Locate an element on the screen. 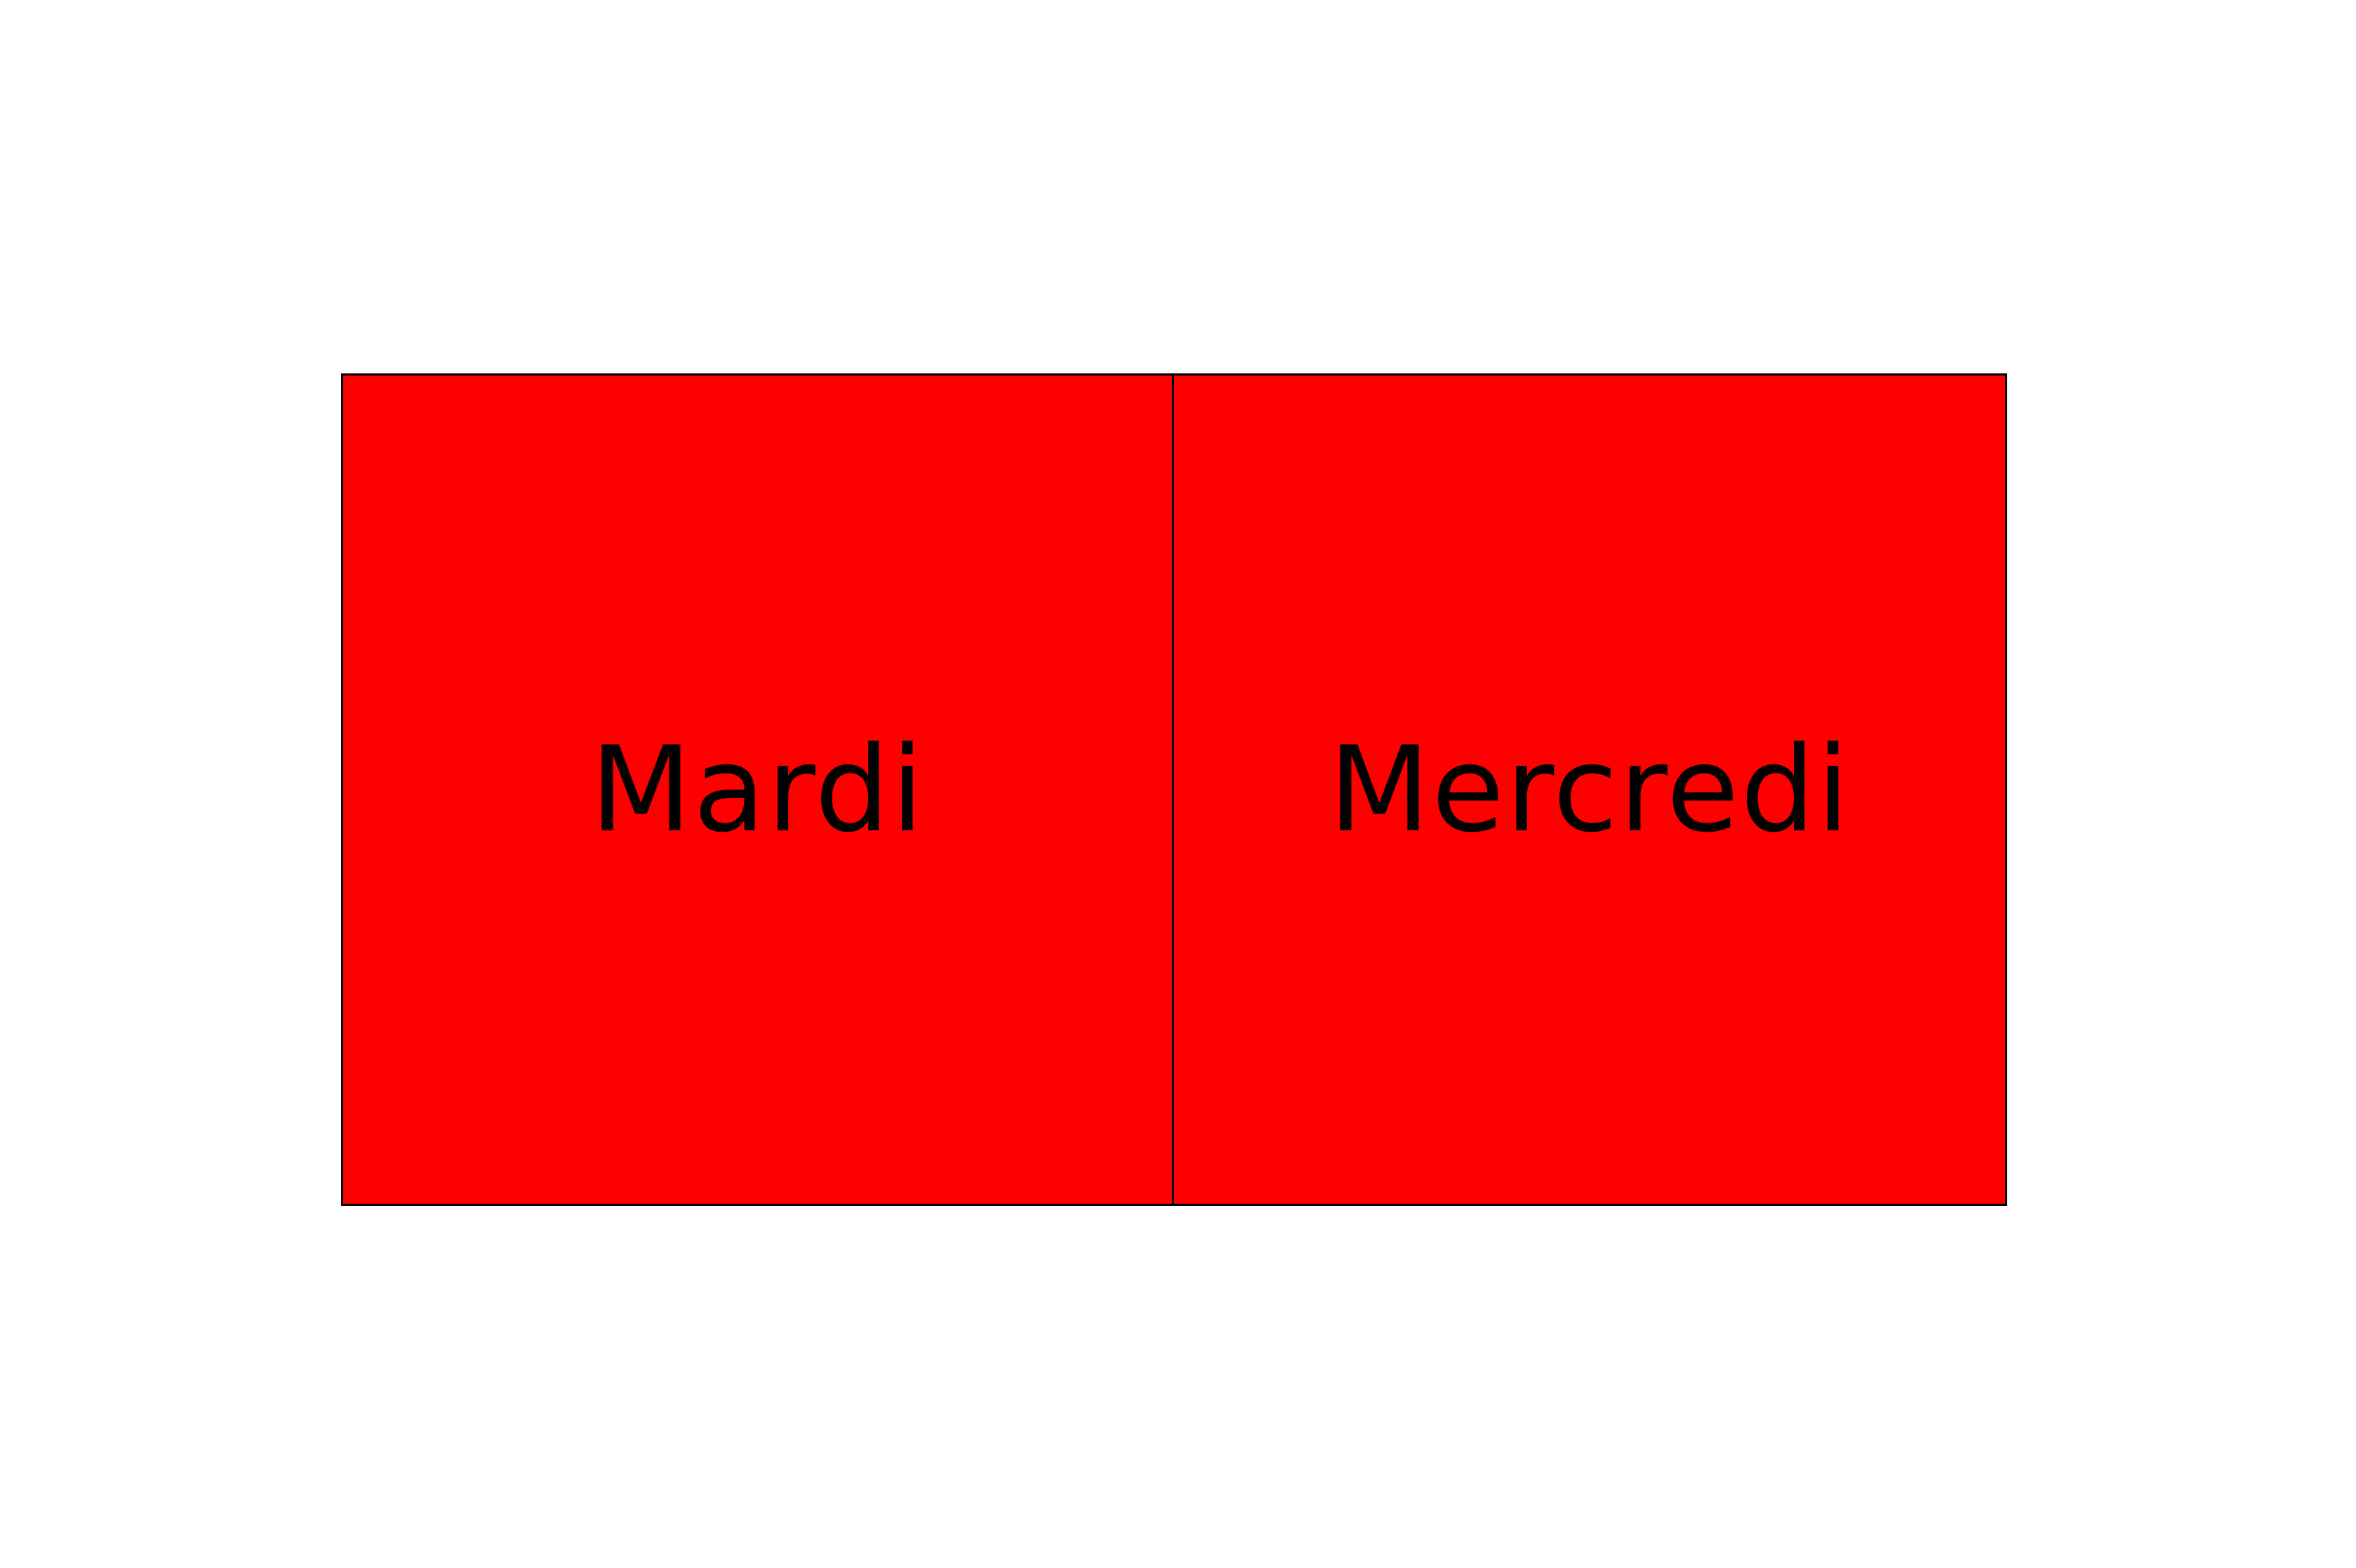 Image resolution: width=2356 pixels, height=1568 pixels. day-label: Mercredi is located at coordinates (1589, 789).